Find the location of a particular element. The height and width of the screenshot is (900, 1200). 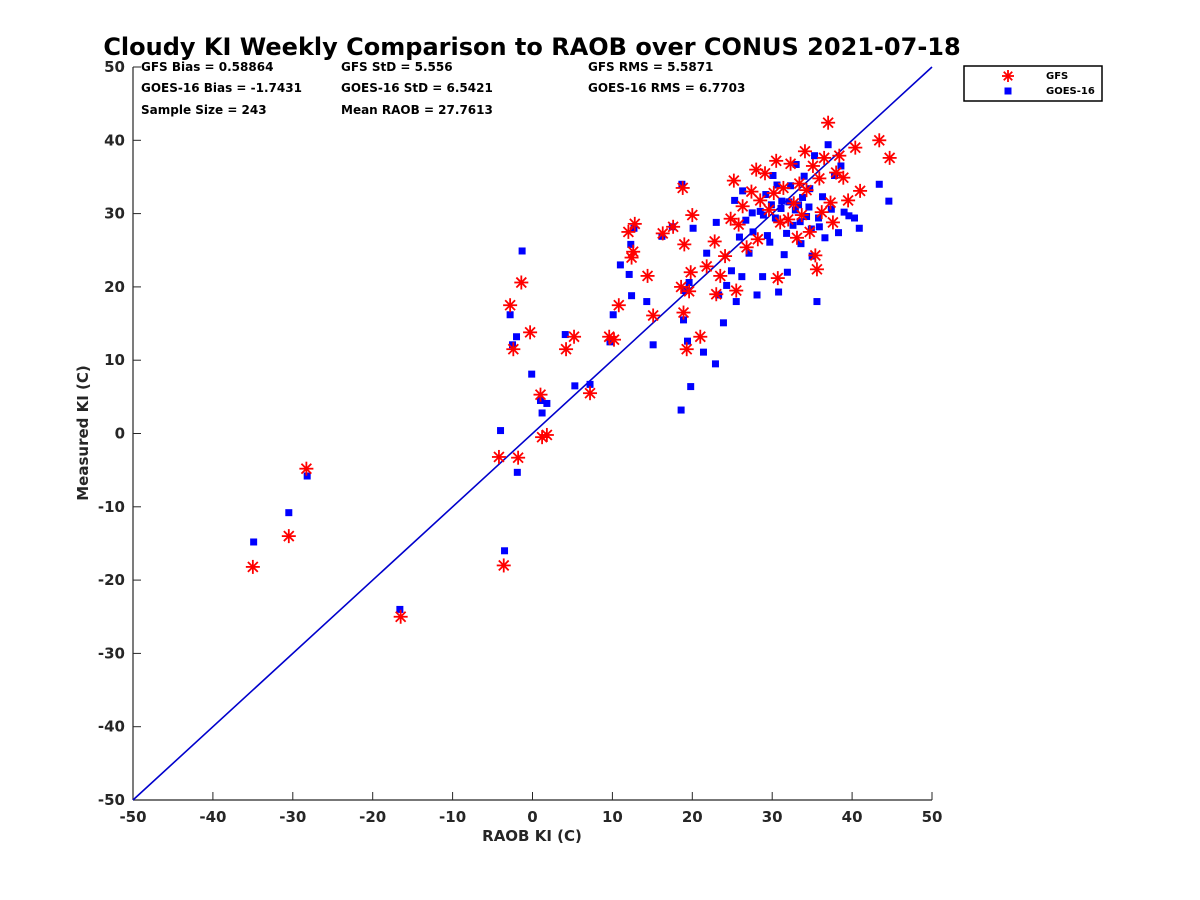

legend-asterisk-icon is located at coordinates (1008, 76).